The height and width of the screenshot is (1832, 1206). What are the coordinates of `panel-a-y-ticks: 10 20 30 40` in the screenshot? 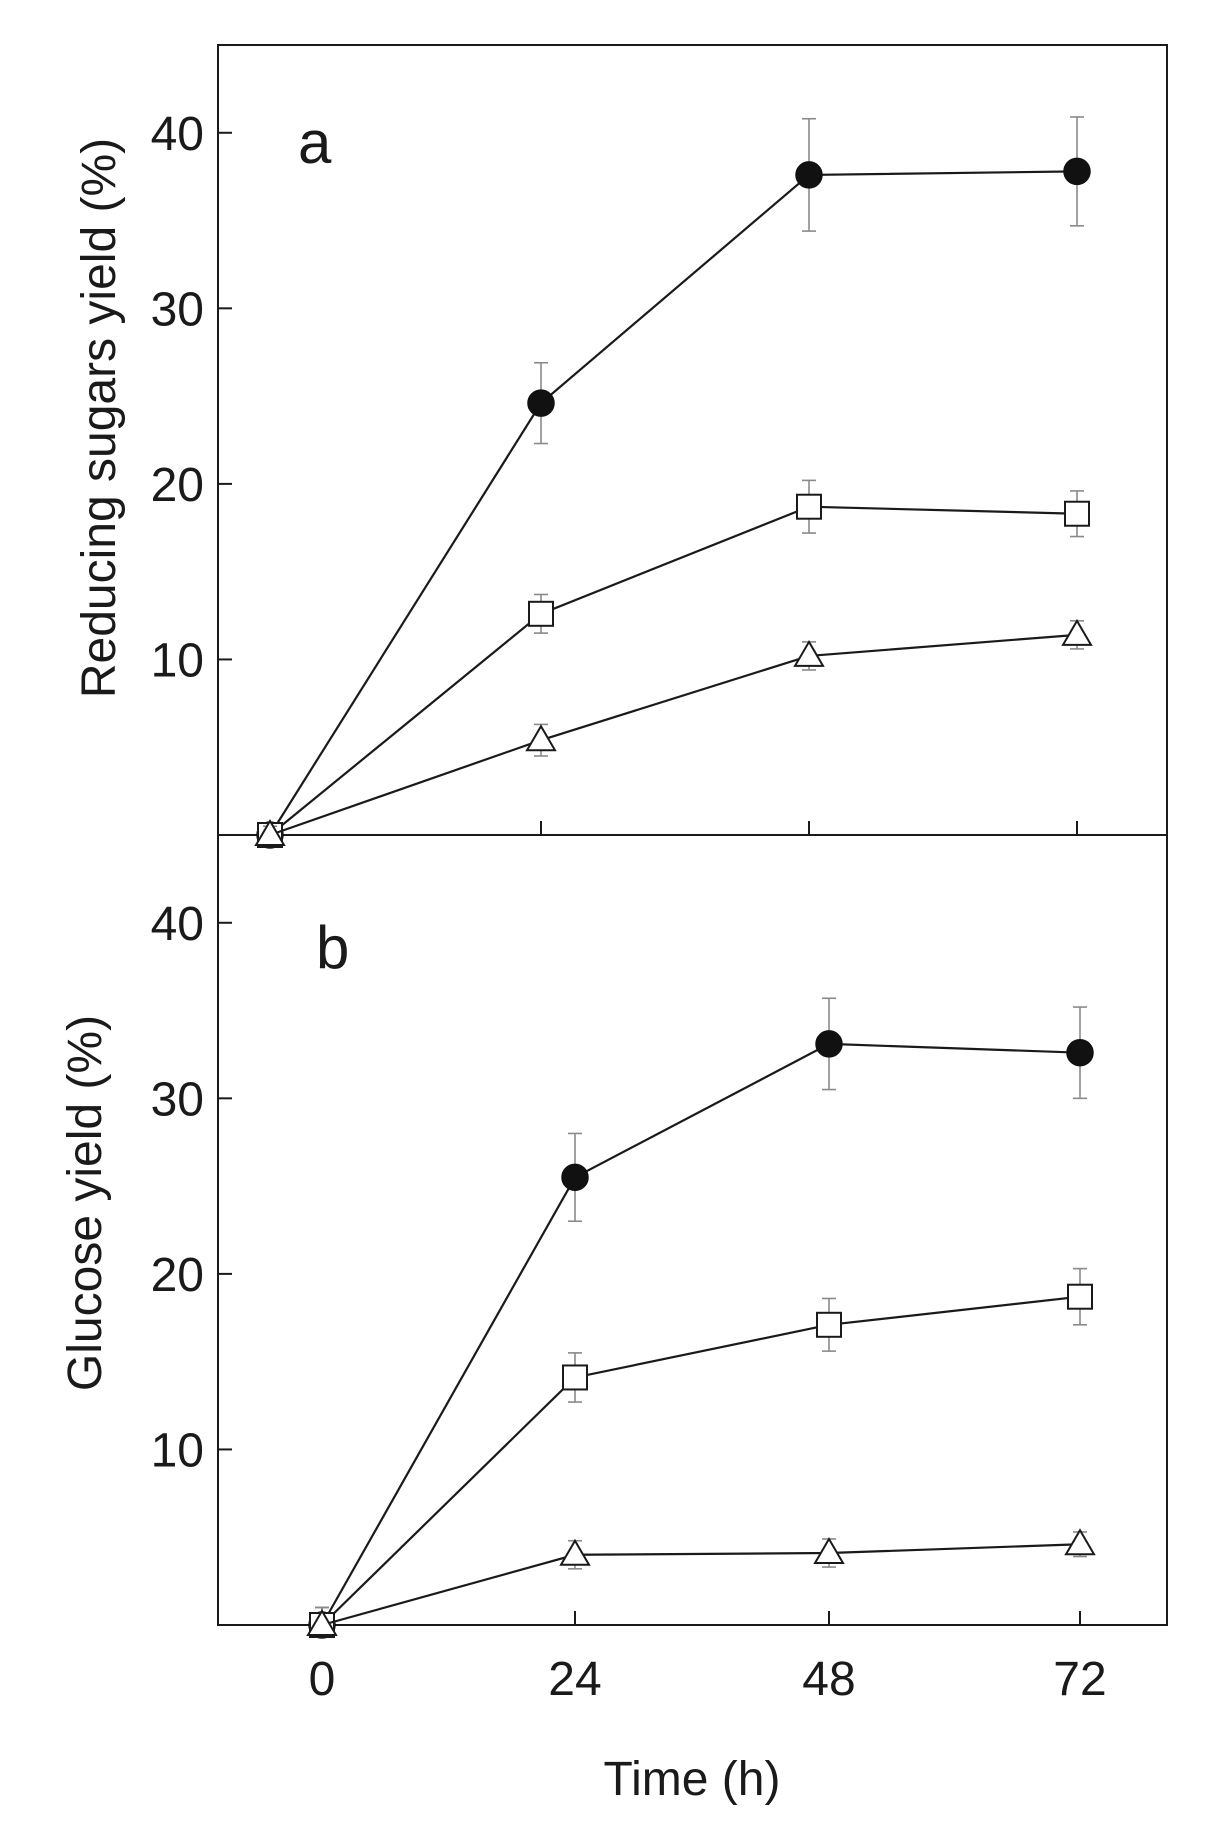 It's located at (191, 397).